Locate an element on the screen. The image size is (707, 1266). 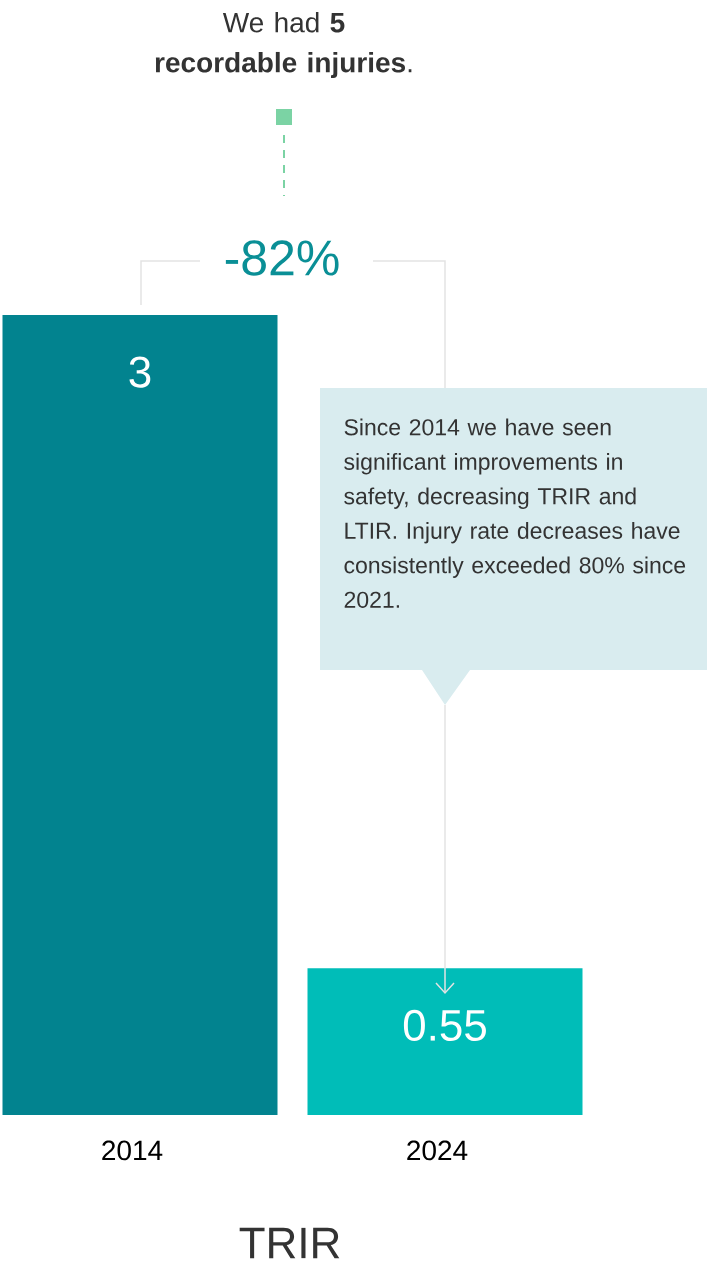
chart-title: We had 5 recordable injuries. is located at coordinates (283, 45).